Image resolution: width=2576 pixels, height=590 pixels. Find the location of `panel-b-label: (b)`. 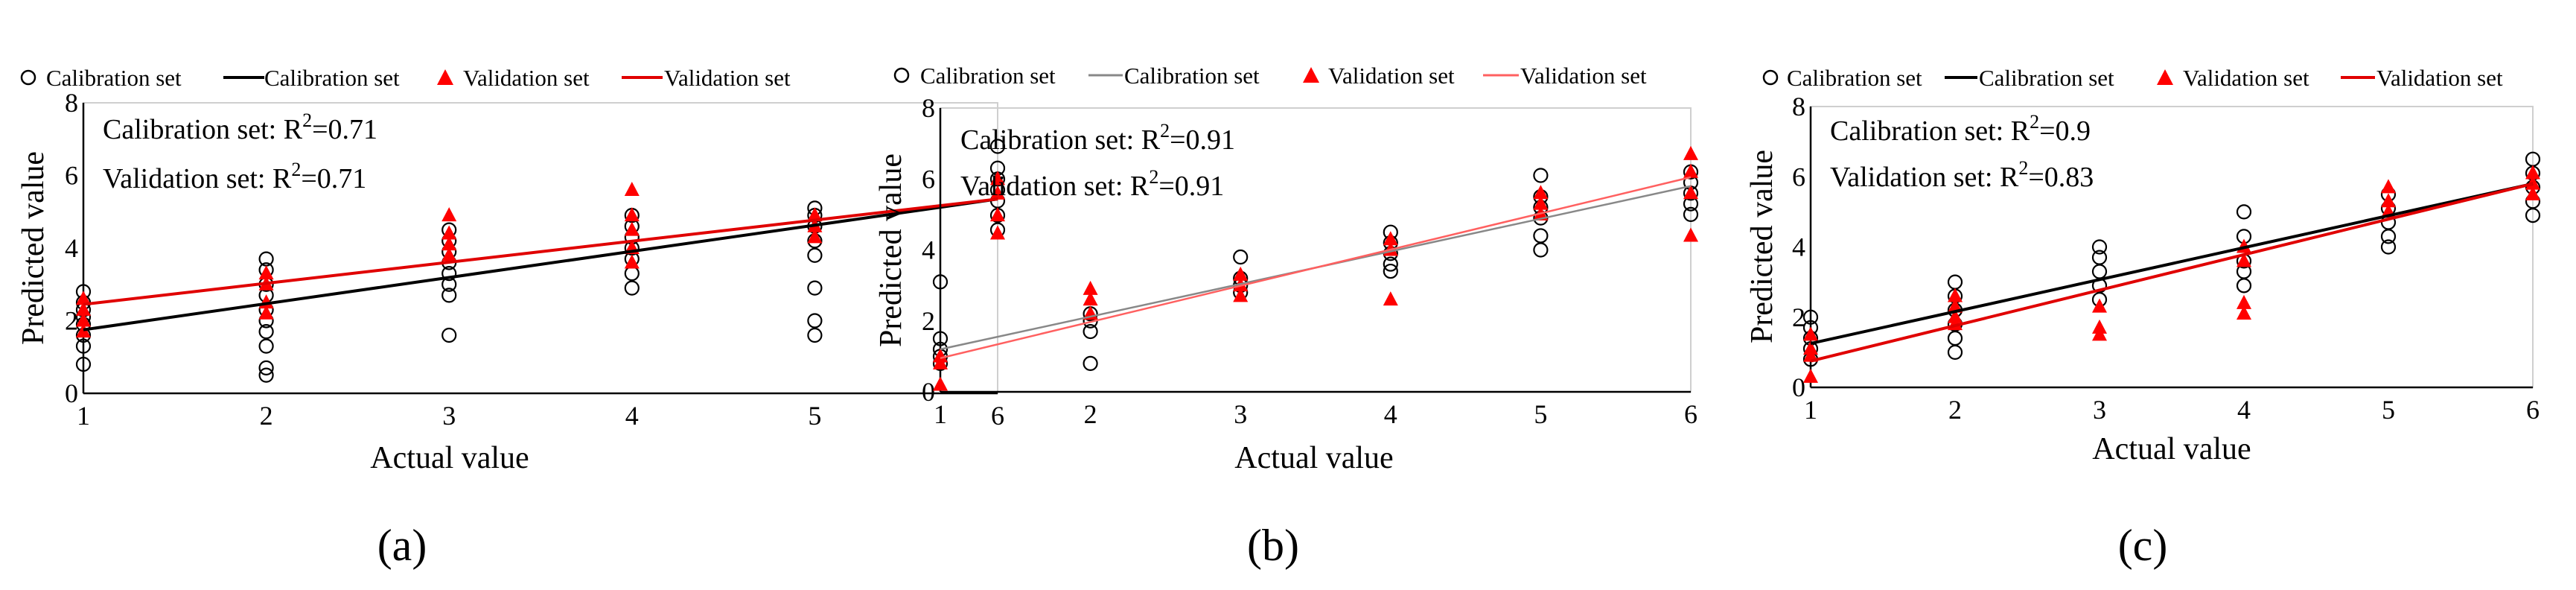

panel-b-label: (b) is located at coordinates (1273, 545).